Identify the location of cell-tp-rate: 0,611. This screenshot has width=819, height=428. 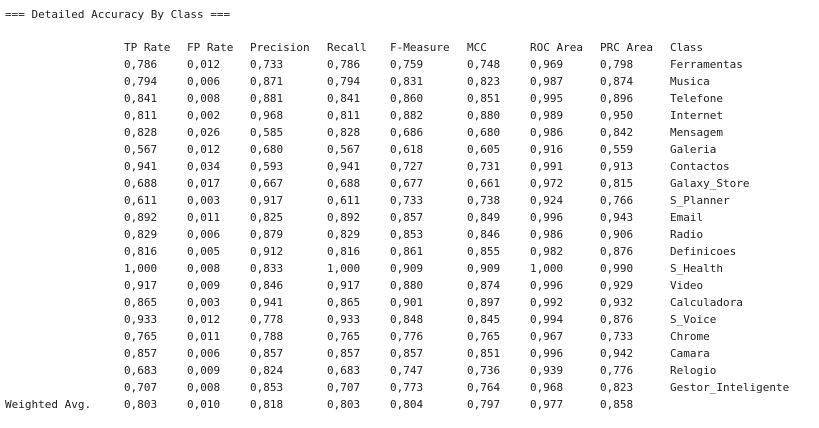
(141, 200).